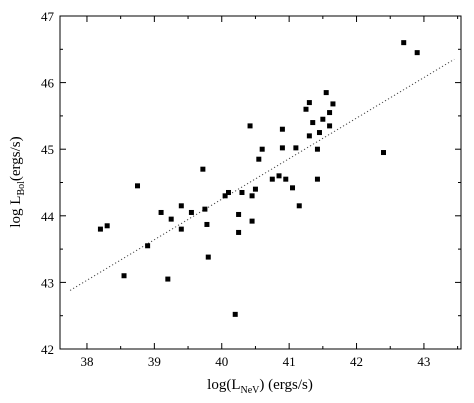  What do you see at coordinates (47, 349) in the screenshot?
I see `y-tick-label: 42` at bounding box center [47, 349].